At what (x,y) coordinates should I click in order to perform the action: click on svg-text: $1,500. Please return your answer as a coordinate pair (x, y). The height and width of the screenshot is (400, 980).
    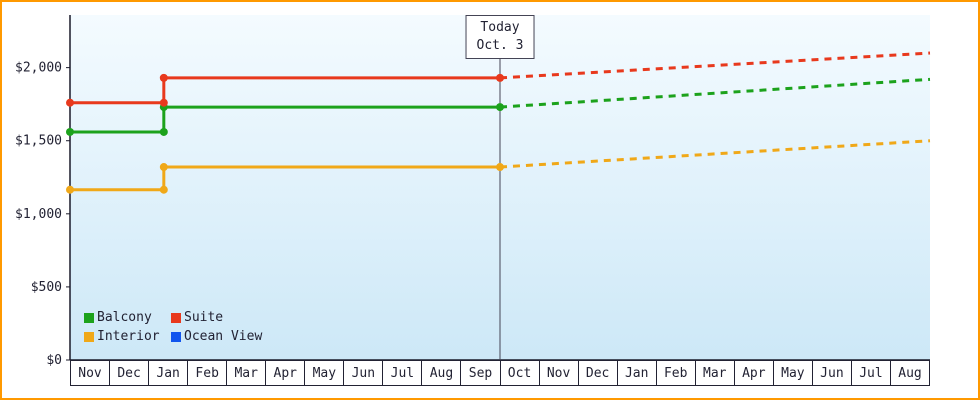
    Looking at the image, I should click on (38, 141).